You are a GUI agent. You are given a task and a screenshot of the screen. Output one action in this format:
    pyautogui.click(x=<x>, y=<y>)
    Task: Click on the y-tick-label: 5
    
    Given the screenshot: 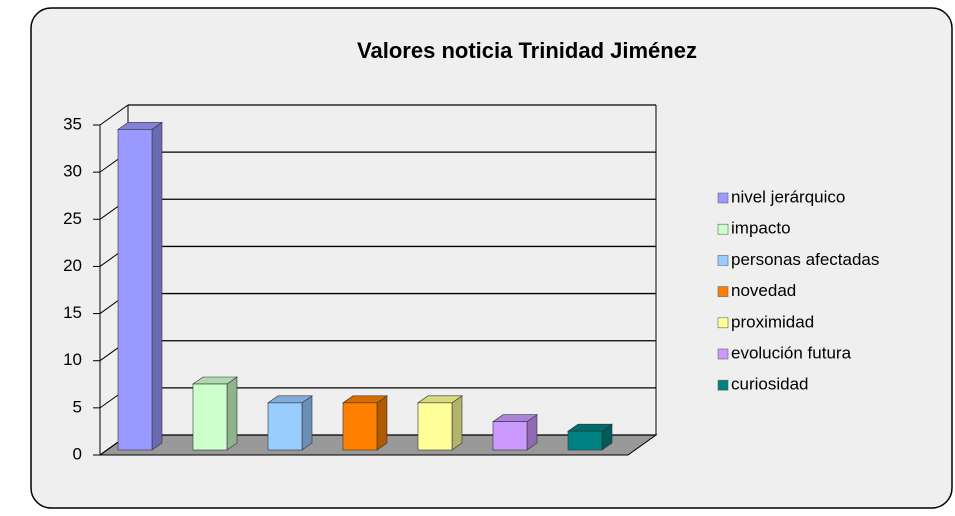 What is the action you would take?
    pyautogui.click(x=77, y=406)
    